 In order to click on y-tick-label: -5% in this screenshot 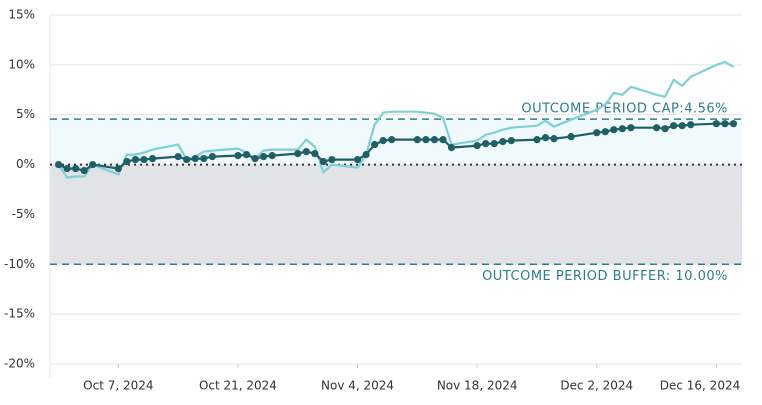, I will do `click(23, 214)`.